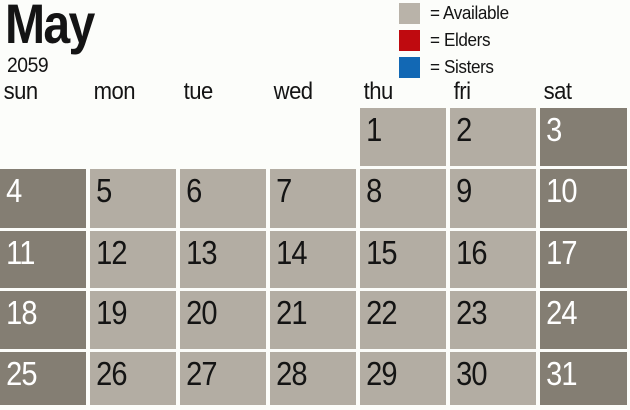 The image size is (630, 410). Describe the element at coordinates (464, 190) in the screenshot. I see `day-number: 9` at that location.